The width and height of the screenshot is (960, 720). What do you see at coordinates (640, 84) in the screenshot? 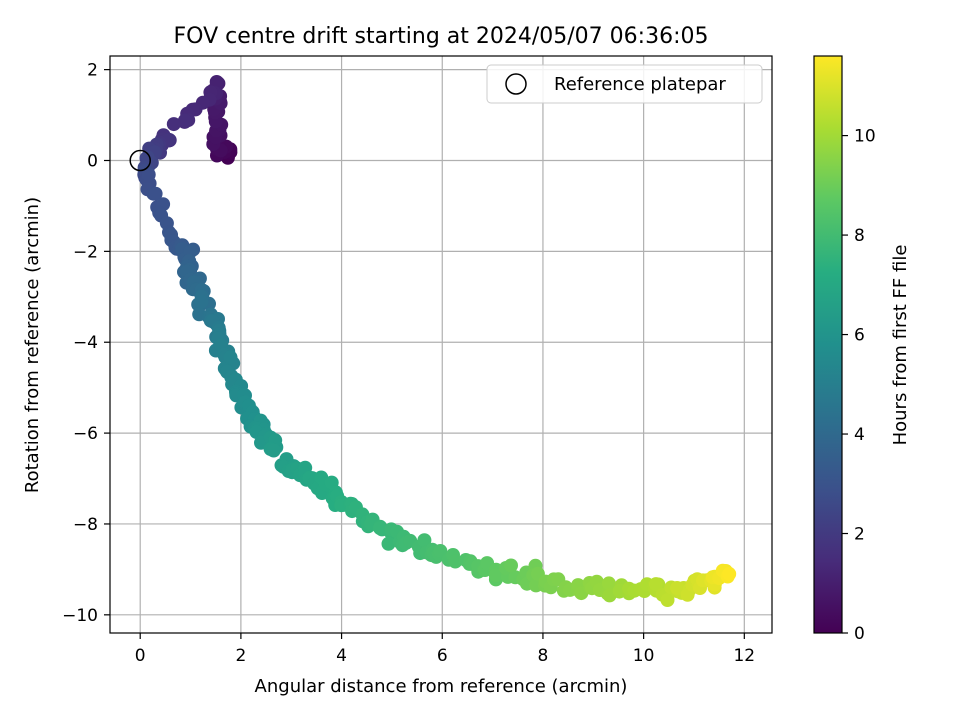
I see `legend-label: Reference platepar` at bounding box center [640, 84].